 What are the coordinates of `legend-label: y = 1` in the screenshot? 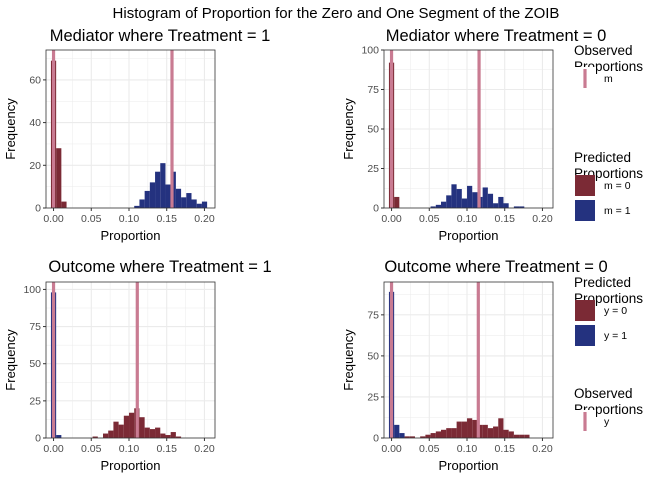 It's located at (615, 336).